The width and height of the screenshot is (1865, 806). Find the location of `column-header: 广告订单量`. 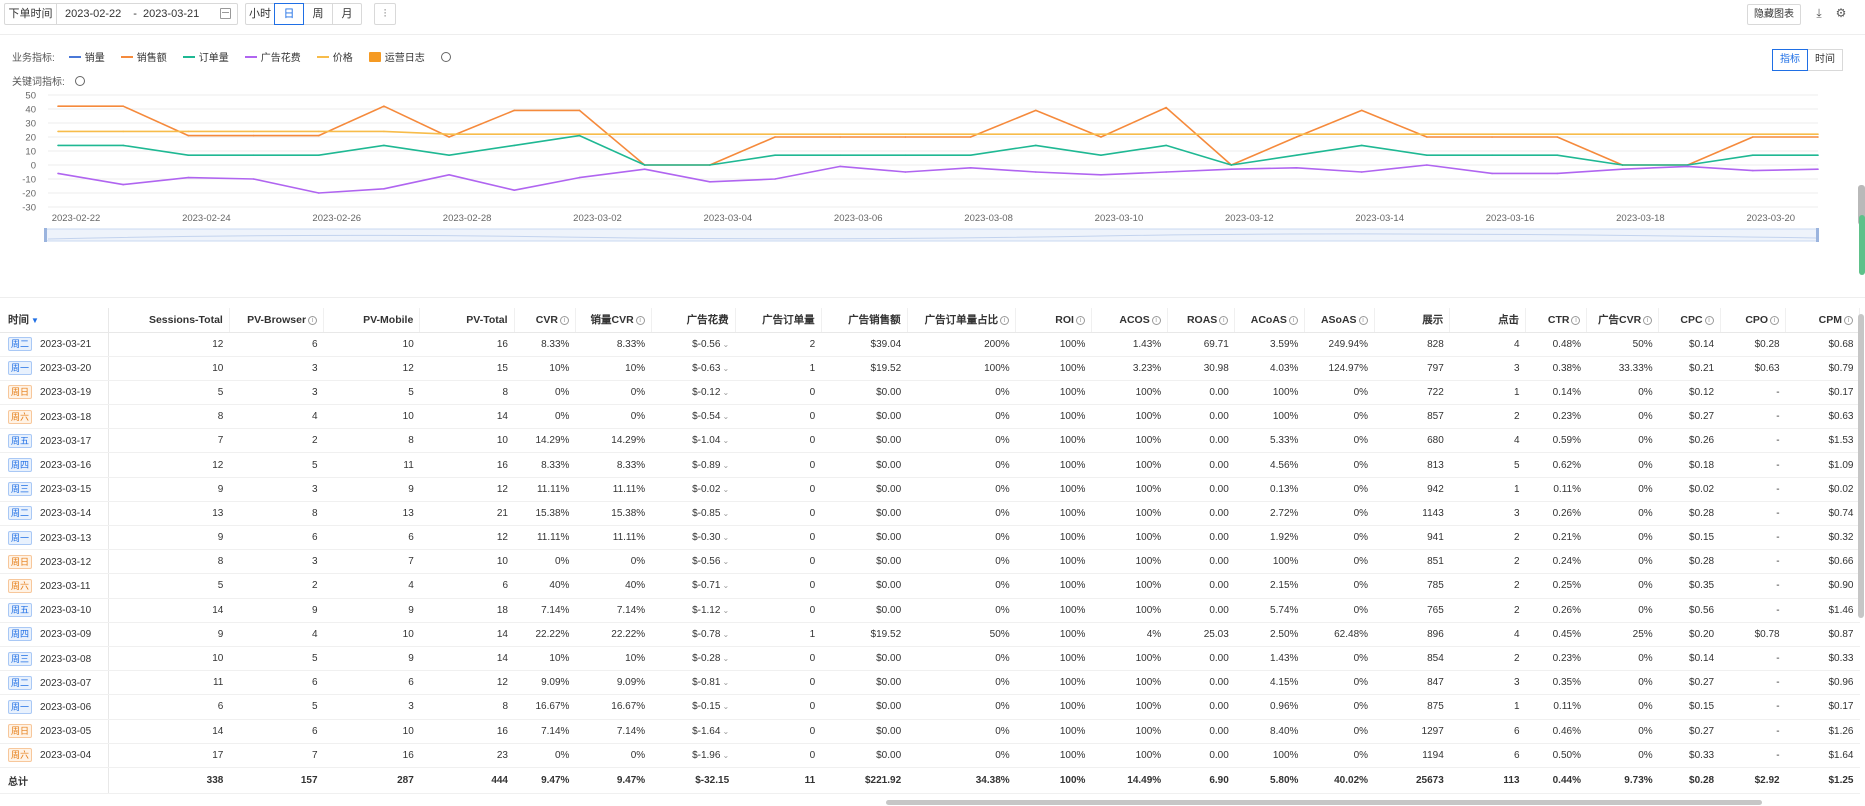

column-header: 广告订单量 is located at coordinates (778, 320).